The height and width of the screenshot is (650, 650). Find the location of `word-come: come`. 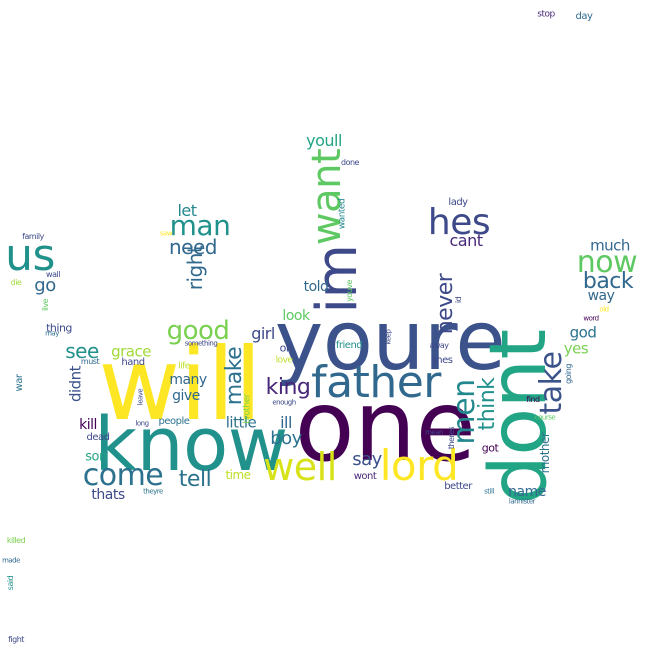

word-come: come is located at coordinates (123, 475).